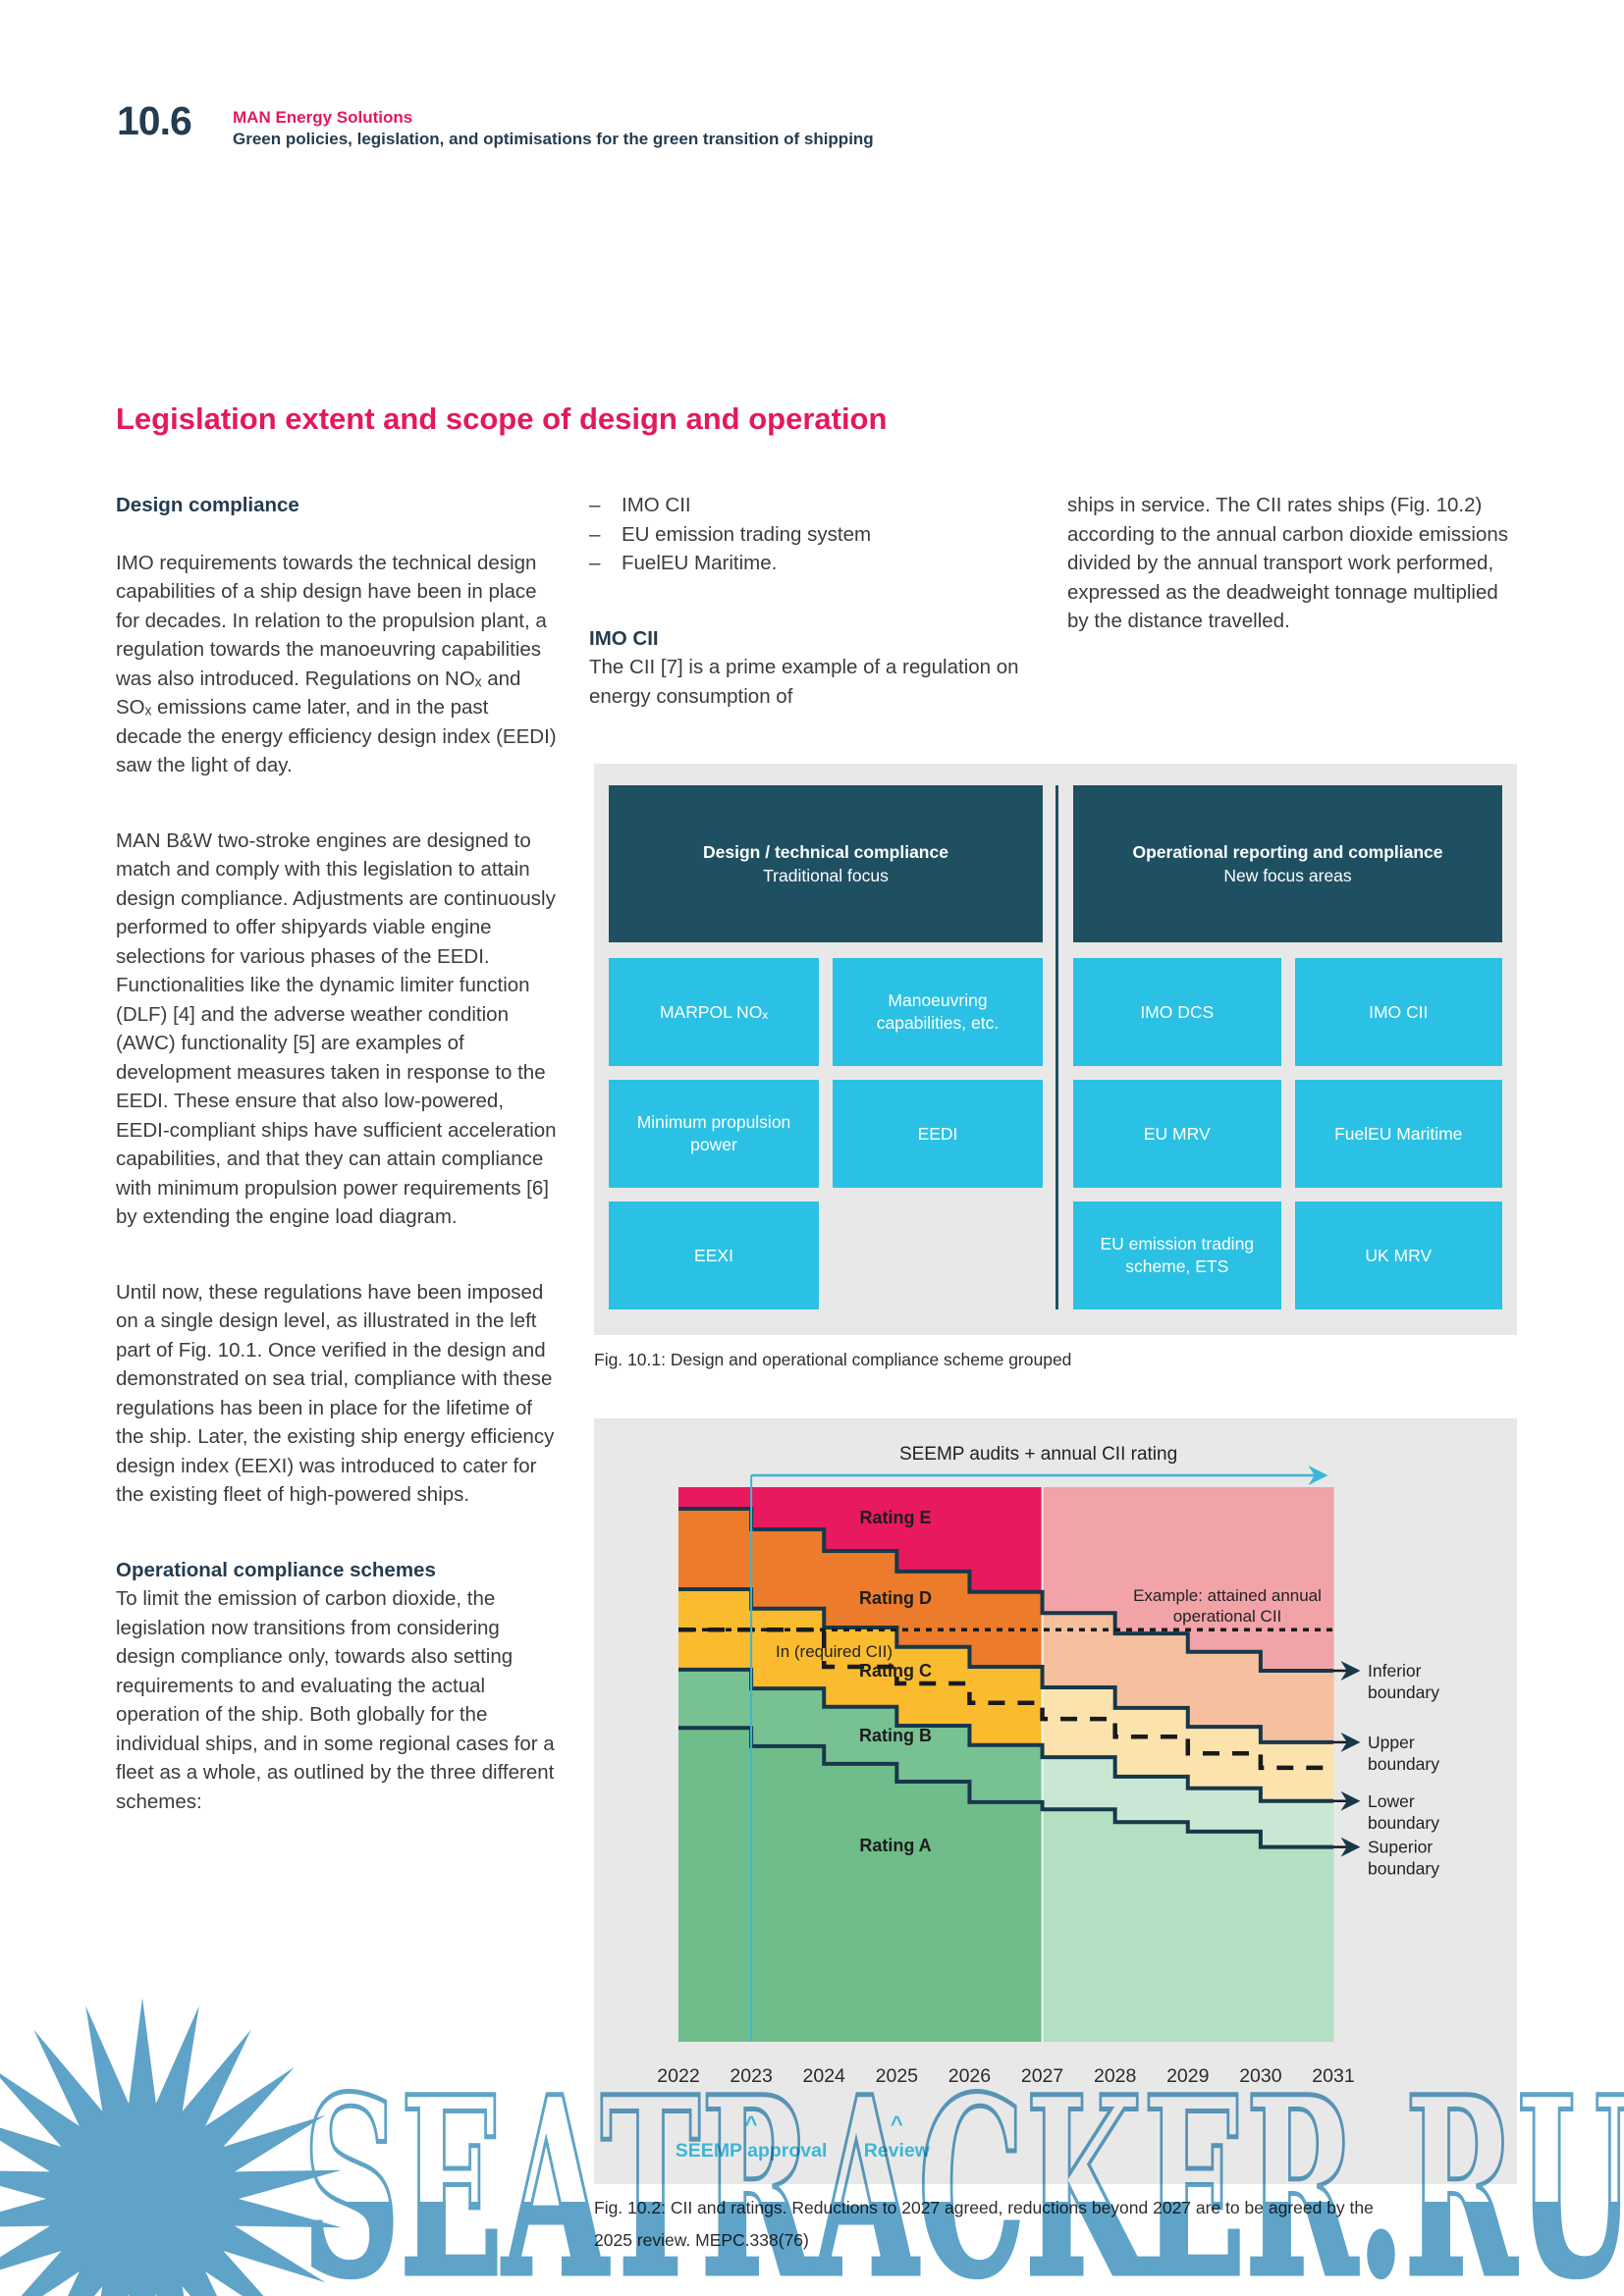  What do you see at coordinates (714, 1134) in the screenshot?
I see `compliance-box: Minimum propulsion power` at bounding box center [714, 1134].